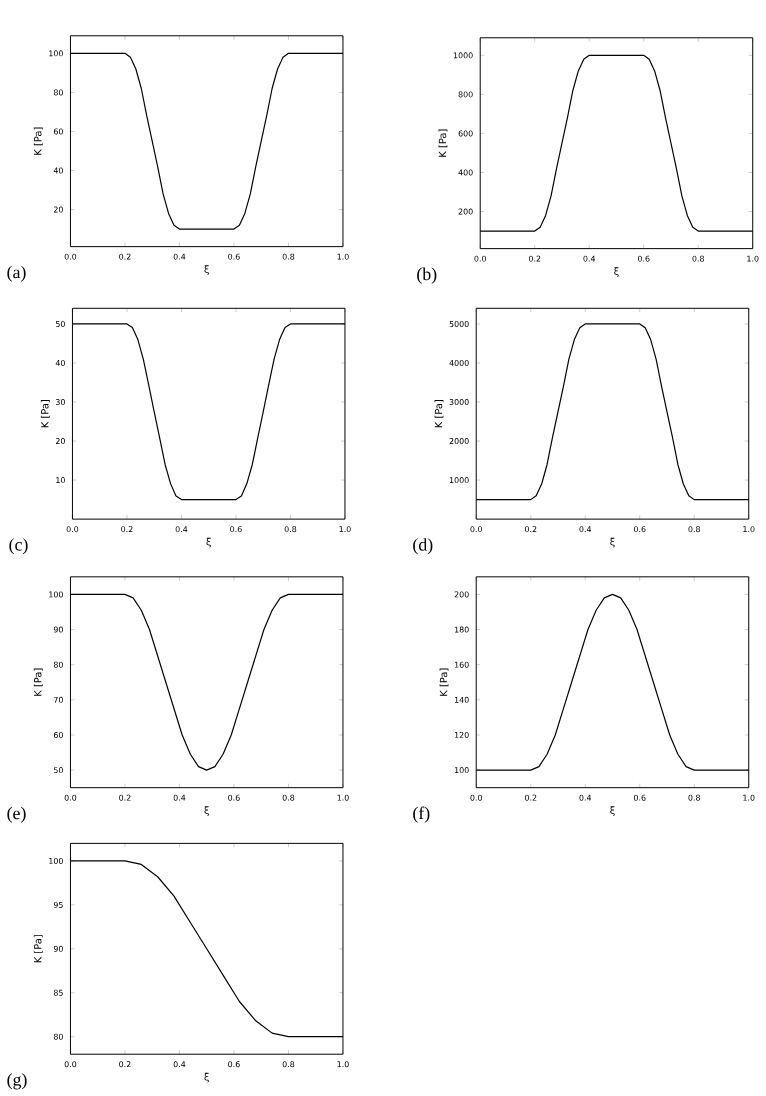 This screenshot has width=766, height=1096. Describe the element at coordinates (18, 546) in the screenshot. I see `text: (c)` at that location.